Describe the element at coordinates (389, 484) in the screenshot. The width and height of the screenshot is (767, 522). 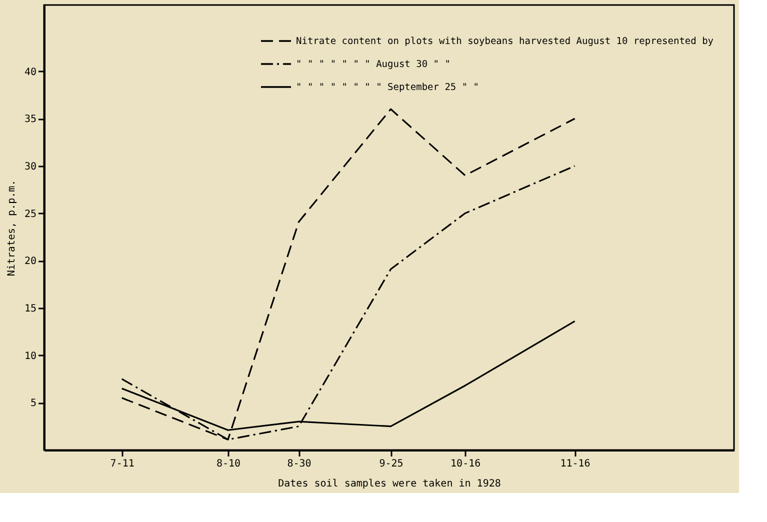
I see `x-axis-title: Dates soil samples were taken in 1928` at that location.